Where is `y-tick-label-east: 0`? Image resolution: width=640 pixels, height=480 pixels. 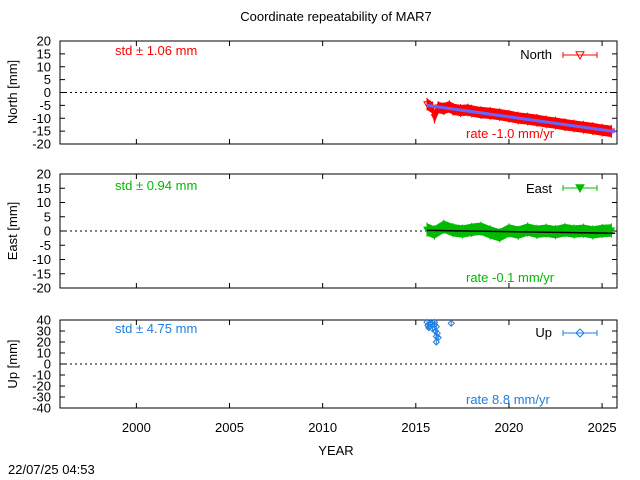 y-tick-label-east: 0 is located at coordinates (47, 231).